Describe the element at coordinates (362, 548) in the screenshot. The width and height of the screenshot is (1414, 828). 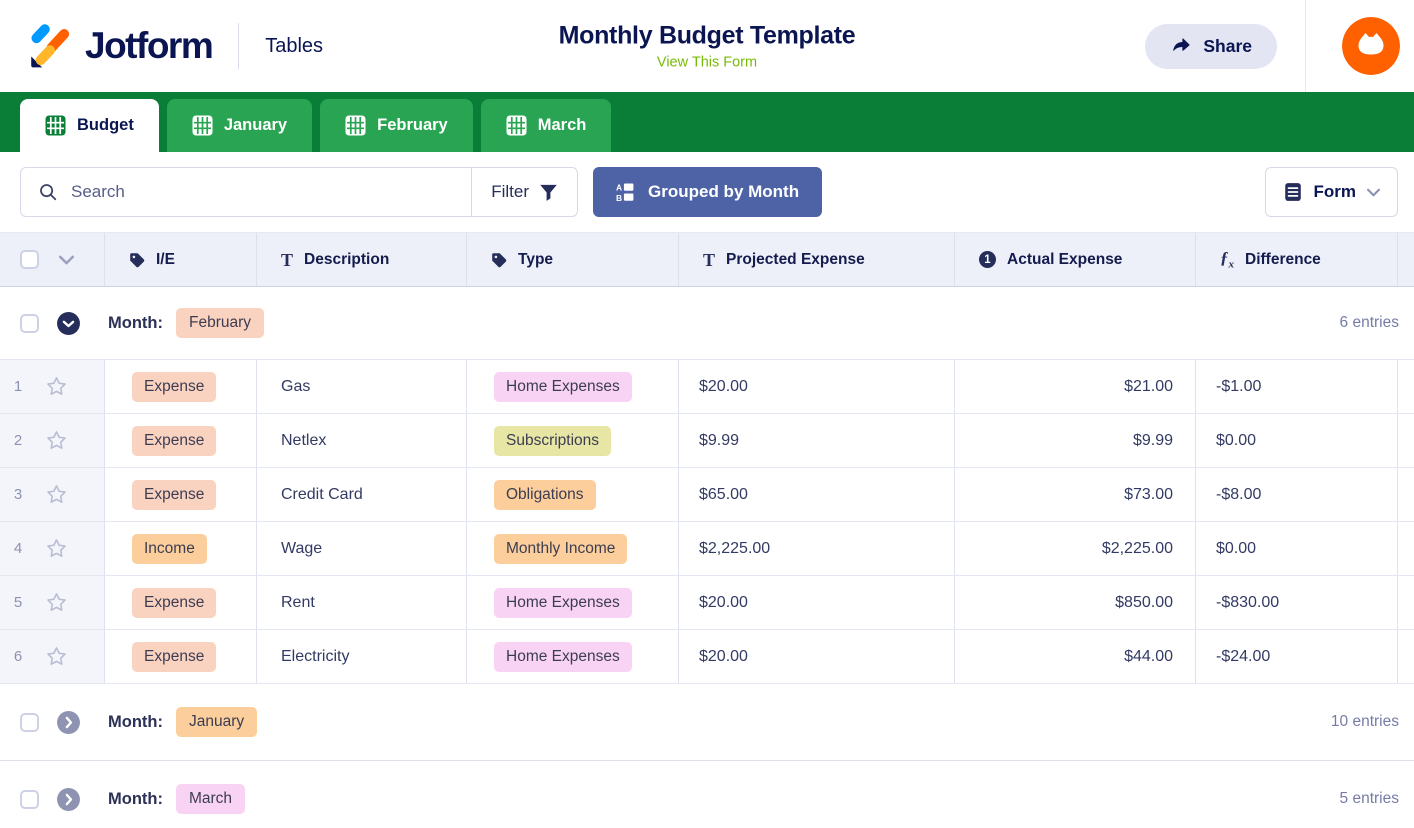
I see `cell-description: Wage` at that location.